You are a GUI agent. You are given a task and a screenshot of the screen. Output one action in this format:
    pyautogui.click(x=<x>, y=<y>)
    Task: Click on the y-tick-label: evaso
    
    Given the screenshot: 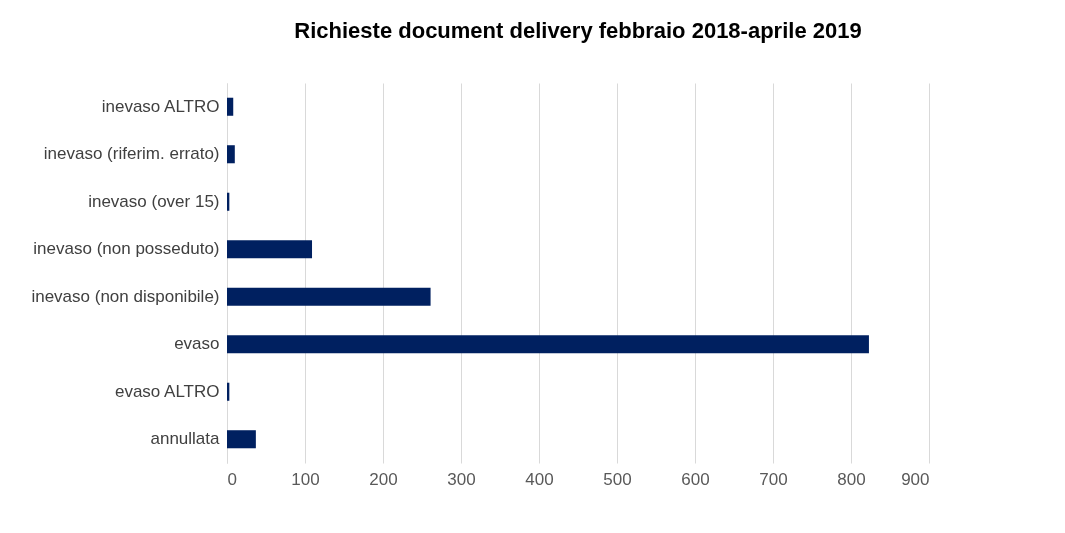 What is the action you would take?
    pyautogui.click(x=197, y=344)
    